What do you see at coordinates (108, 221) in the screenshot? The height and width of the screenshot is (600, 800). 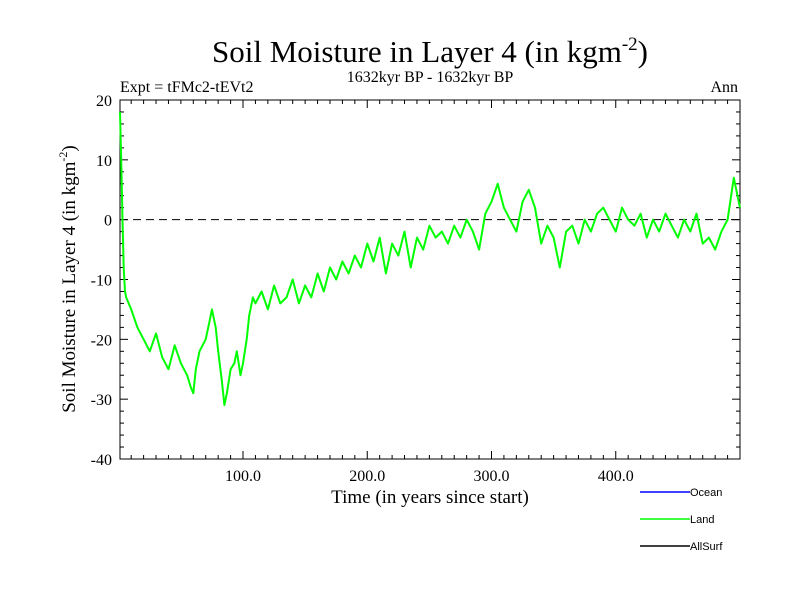 I see `y-tick-label: 0` at bounding box center [108, 221].